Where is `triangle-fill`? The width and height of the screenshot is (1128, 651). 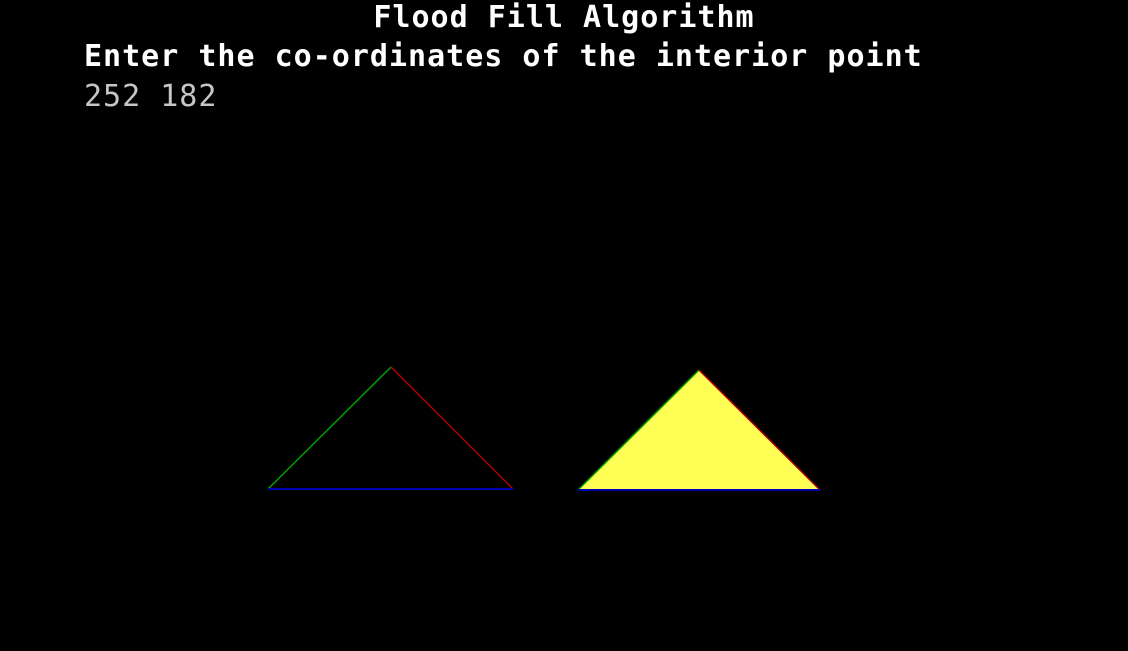
triangle-fill is located at coordinates (699, 430).